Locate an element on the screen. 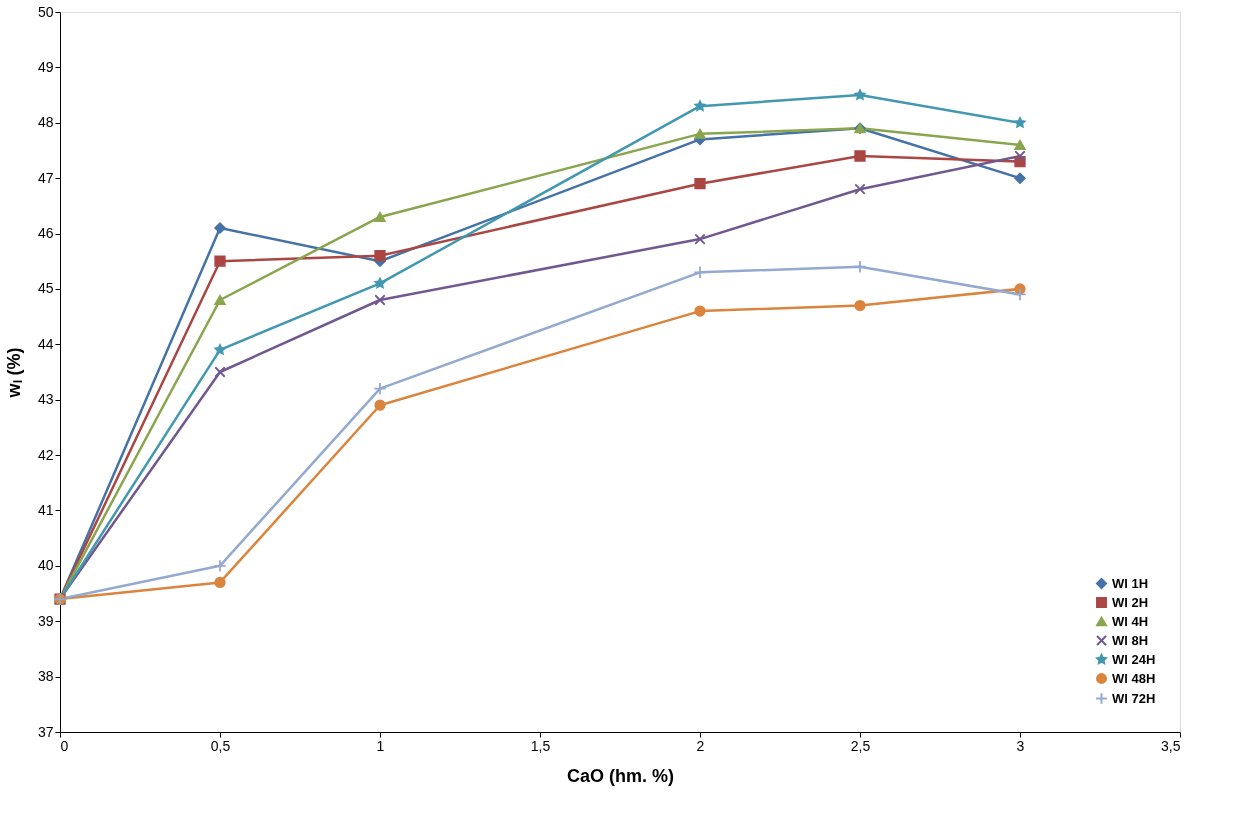 Image resolution: width=1253 pixels, height=834 pixels. legend-label: Wl 48H is located at coordinates (1134, 678).